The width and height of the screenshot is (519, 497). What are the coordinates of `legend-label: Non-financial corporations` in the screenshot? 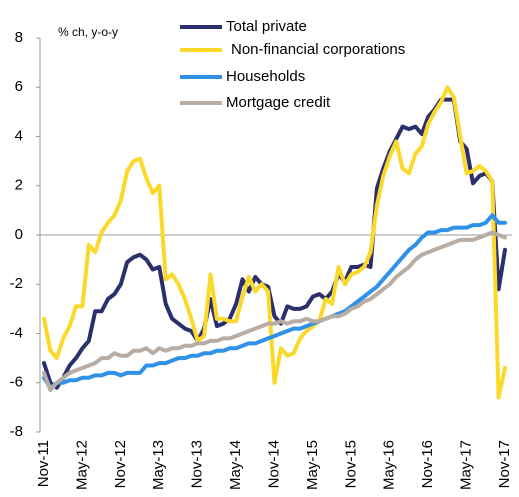 It's located at (318, 49).